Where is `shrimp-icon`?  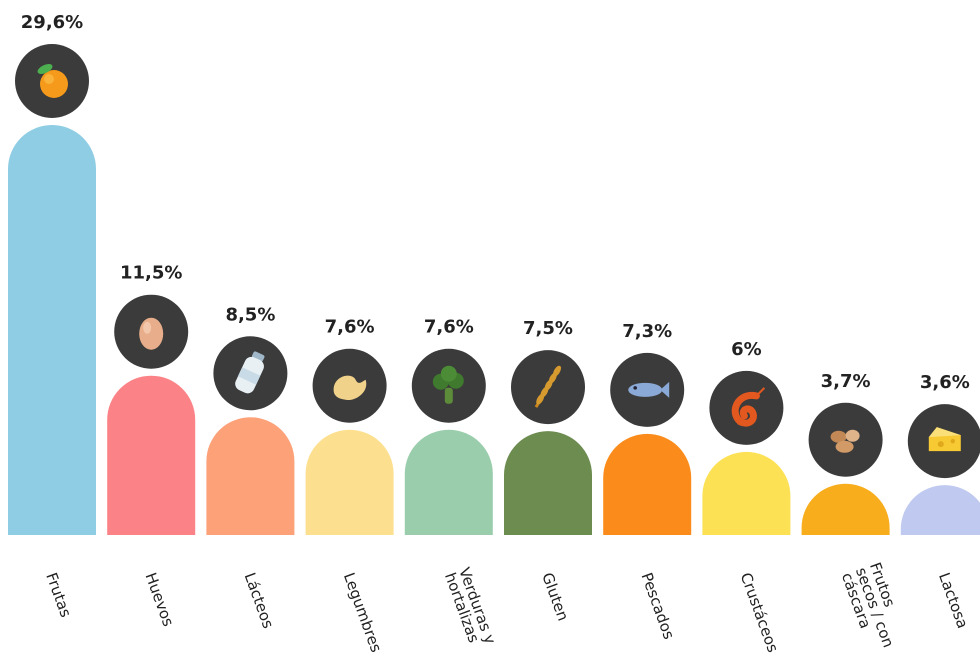 shrimp-icon is located at coordinates (746, 407).